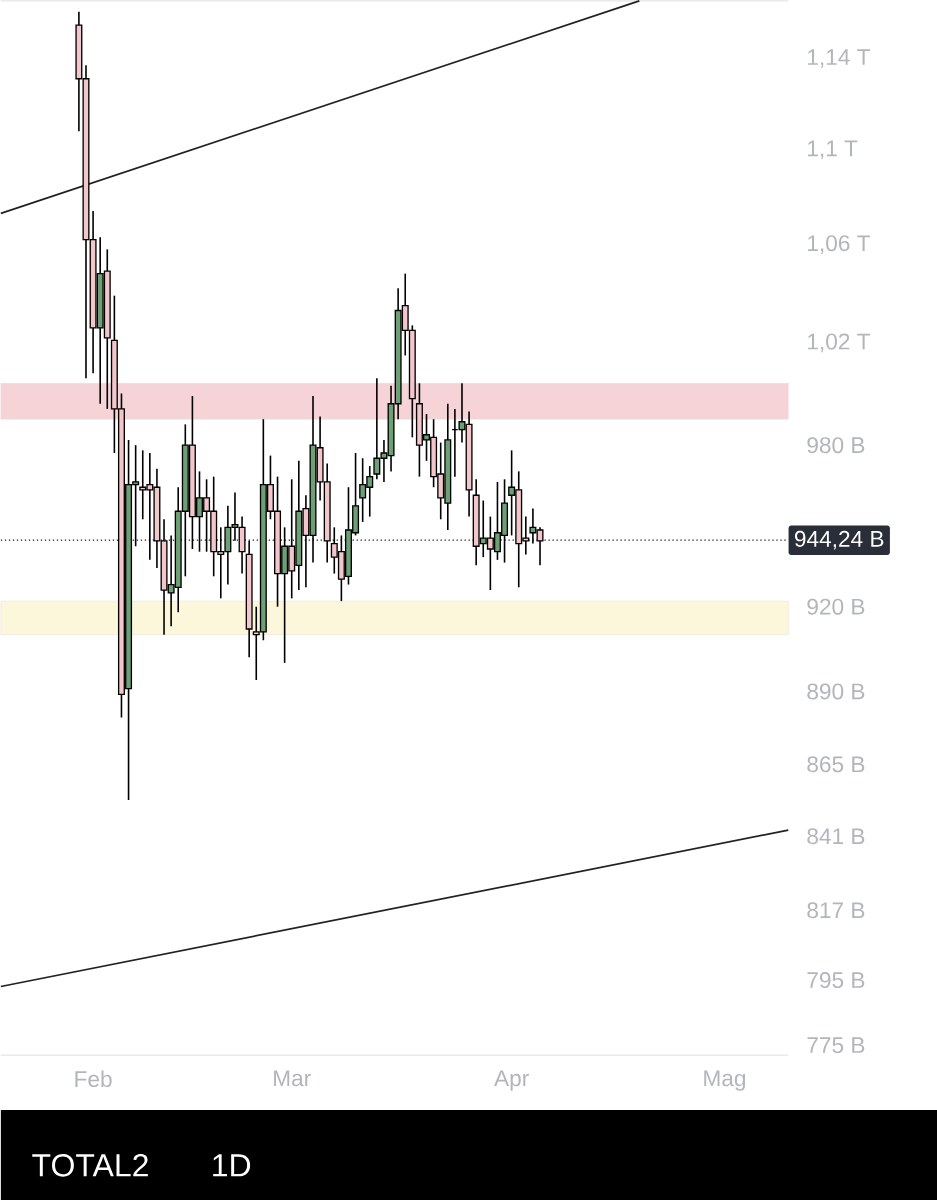 The image size is (937, 1200). Describe the element at coordinates (836, 691) in the screenshot. I see `y-tick-label: 890 B` at that location.